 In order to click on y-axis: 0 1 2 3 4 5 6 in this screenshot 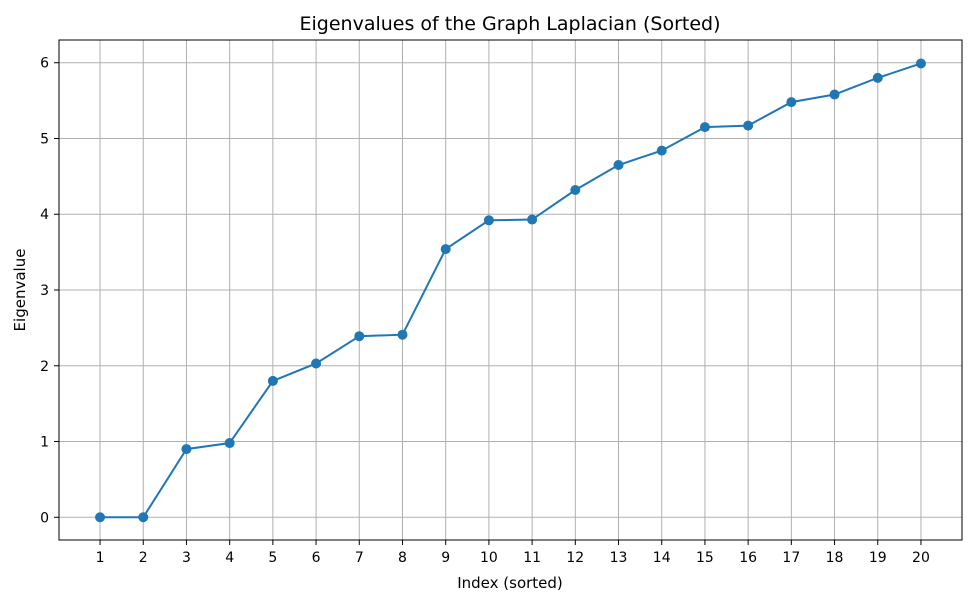, I will do `click(49, 291)`.